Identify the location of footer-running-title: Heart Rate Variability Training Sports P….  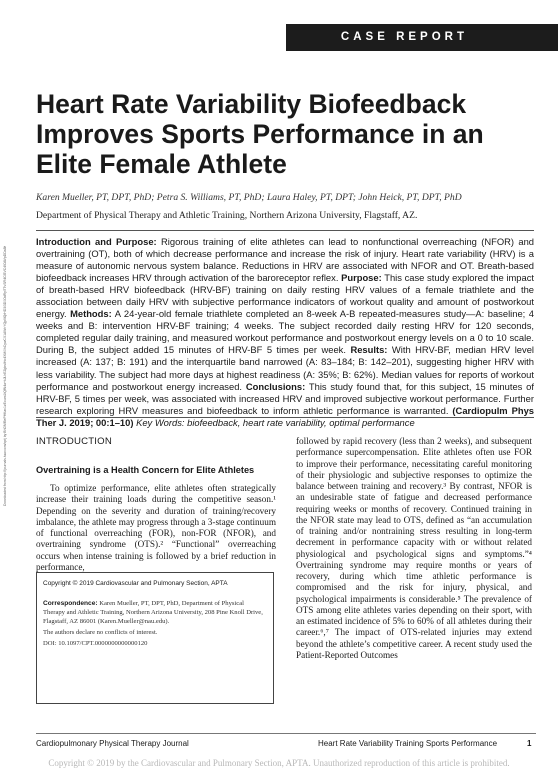
(408, 743).